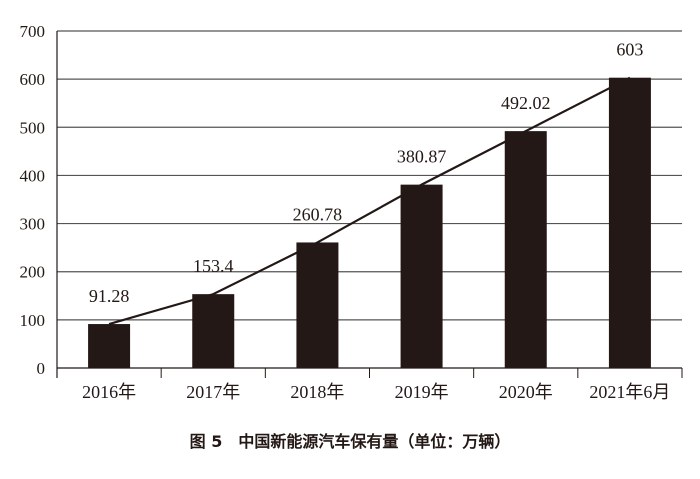  What do you see at coordinates (629, 392) in the screenshot?
I see `x-tick-label: 2021年6月` at bounding box center [629, 392].